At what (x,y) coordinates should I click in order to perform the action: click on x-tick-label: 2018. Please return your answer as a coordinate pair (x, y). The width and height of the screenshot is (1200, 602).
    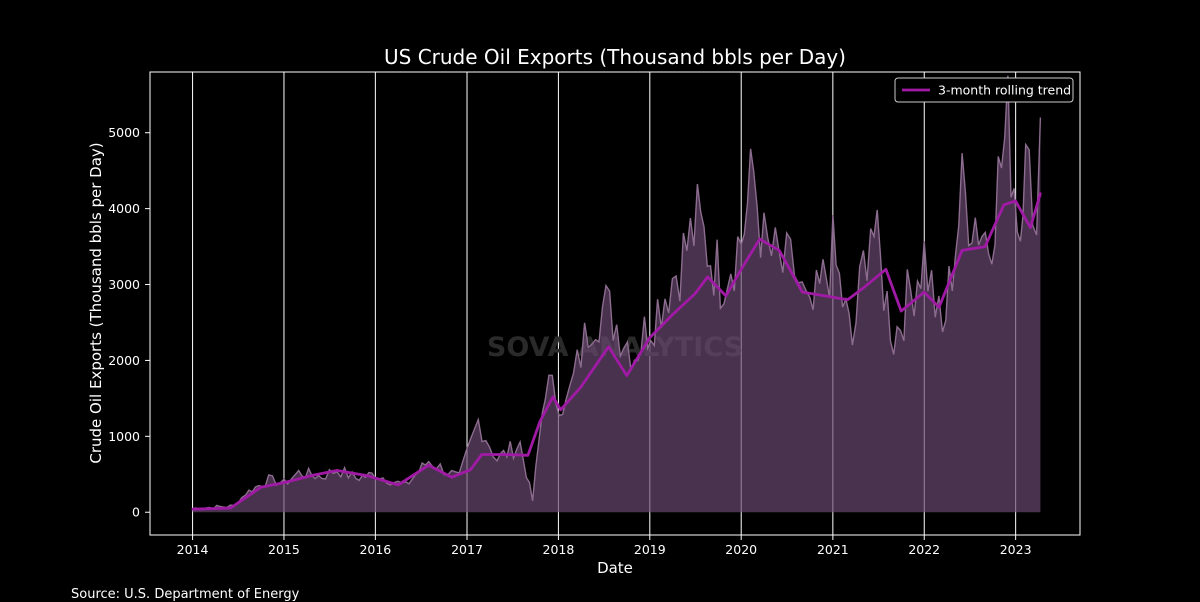
    Looking at the image, I should click on (559, 549).